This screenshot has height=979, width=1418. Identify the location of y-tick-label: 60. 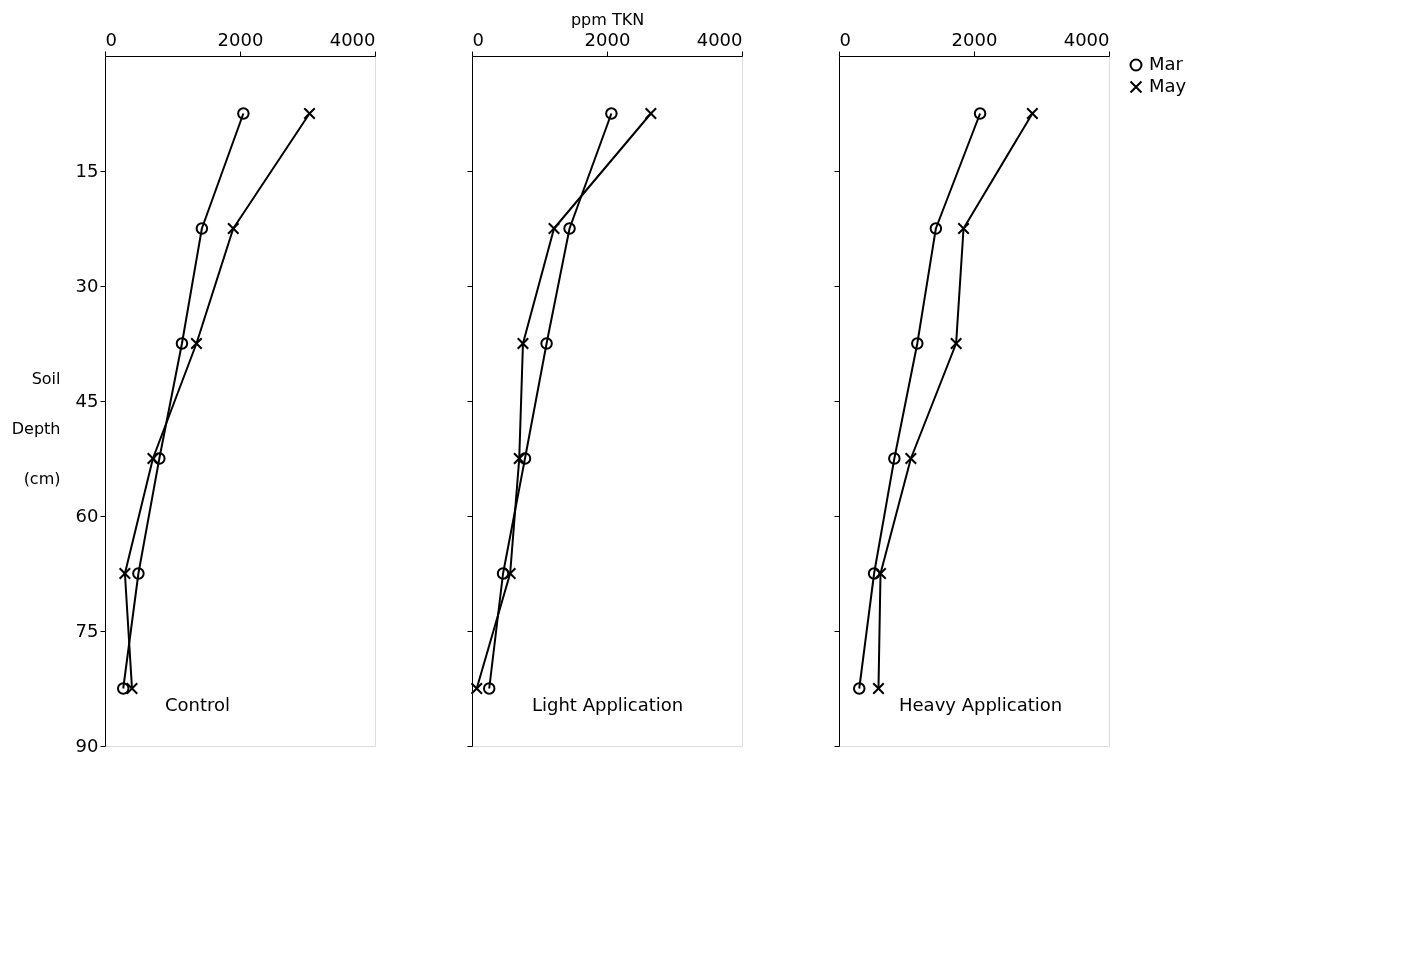
(87, 515).